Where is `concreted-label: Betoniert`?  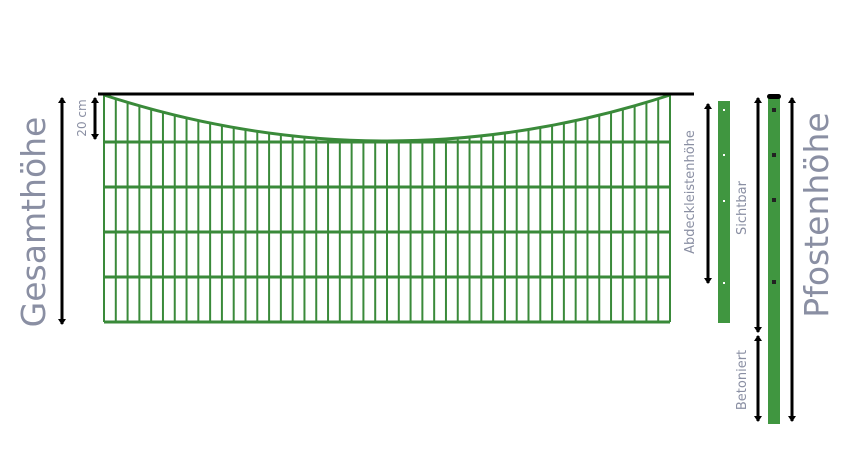 concreted-label: Betoniert is located at coordinates (742, 380).